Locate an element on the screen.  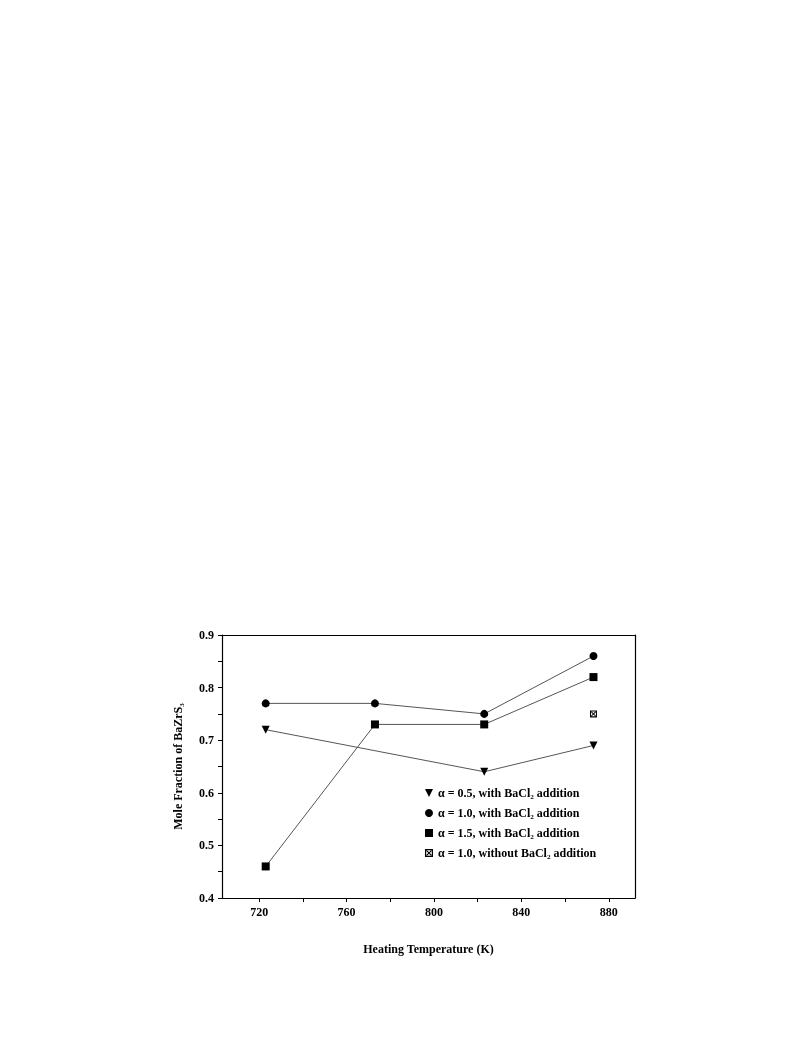
y-tick-label: 0.5 is located at coordinates (206, 845).